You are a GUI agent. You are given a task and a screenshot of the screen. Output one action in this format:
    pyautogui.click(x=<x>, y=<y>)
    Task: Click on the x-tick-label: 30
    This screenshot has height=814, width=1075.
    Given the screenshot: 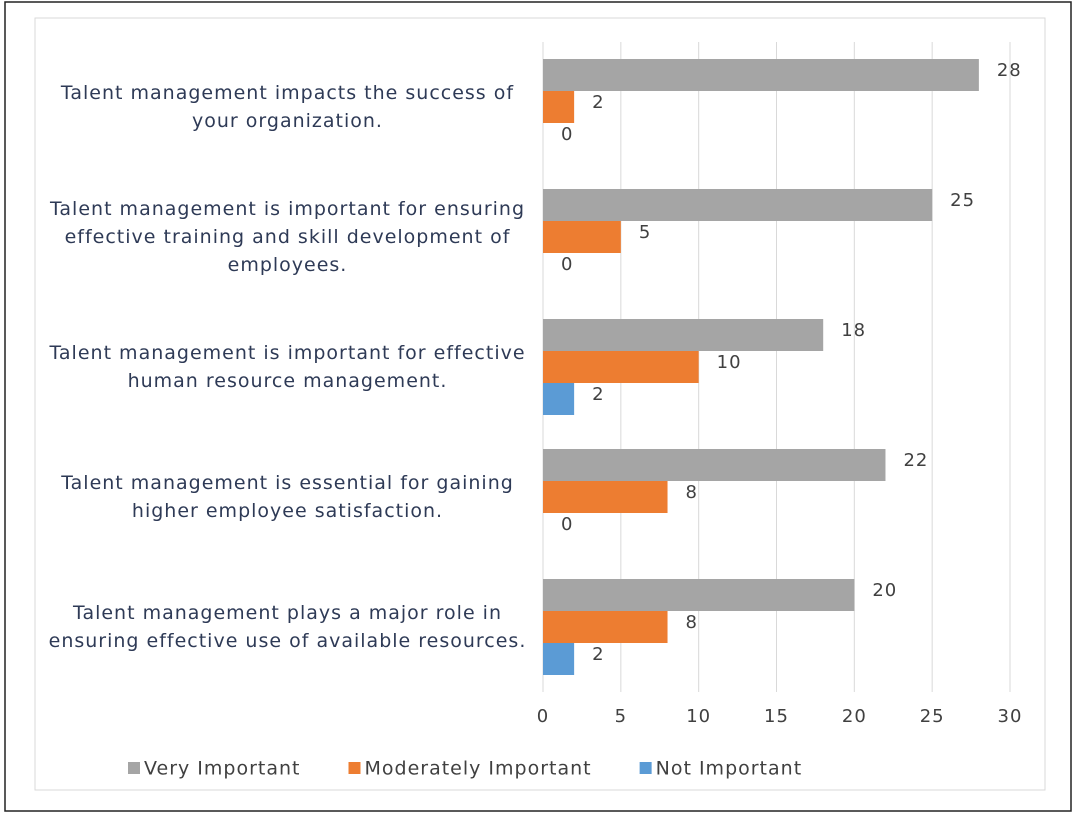 What is the action you would take?
    pyautogui.click(x=1010, y=716)
    